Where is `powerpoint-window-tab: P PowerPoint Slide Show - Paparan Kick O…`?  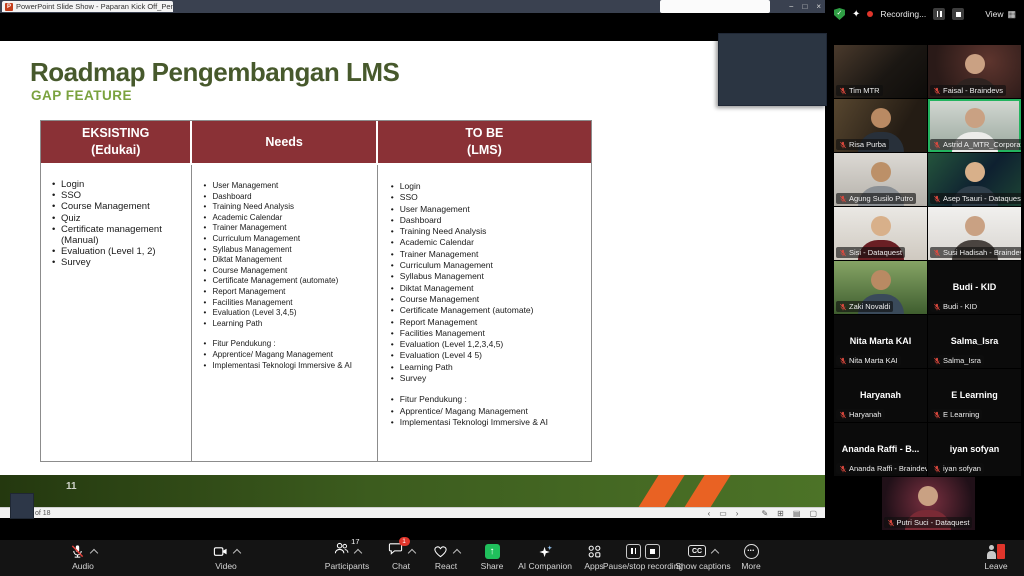 powerpoint-window-tab: P PowerPoint Slide Show - Paparan Kick O… is located at coordinates (87, 6).